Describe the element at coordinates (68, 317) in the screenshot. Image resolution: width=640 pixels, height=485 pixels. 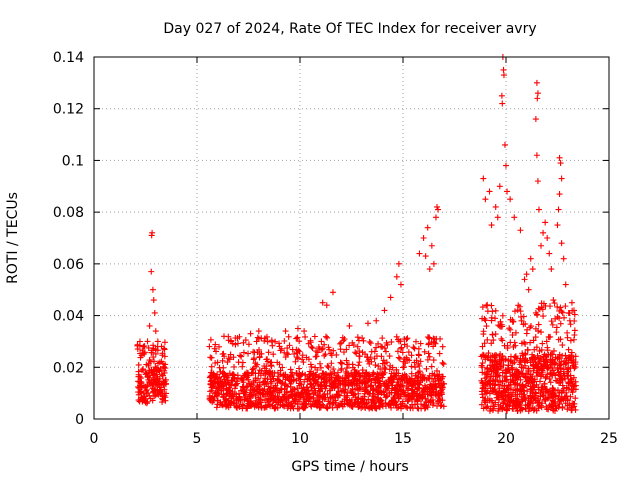
I see `y-tick-label: 0.04` at that location.